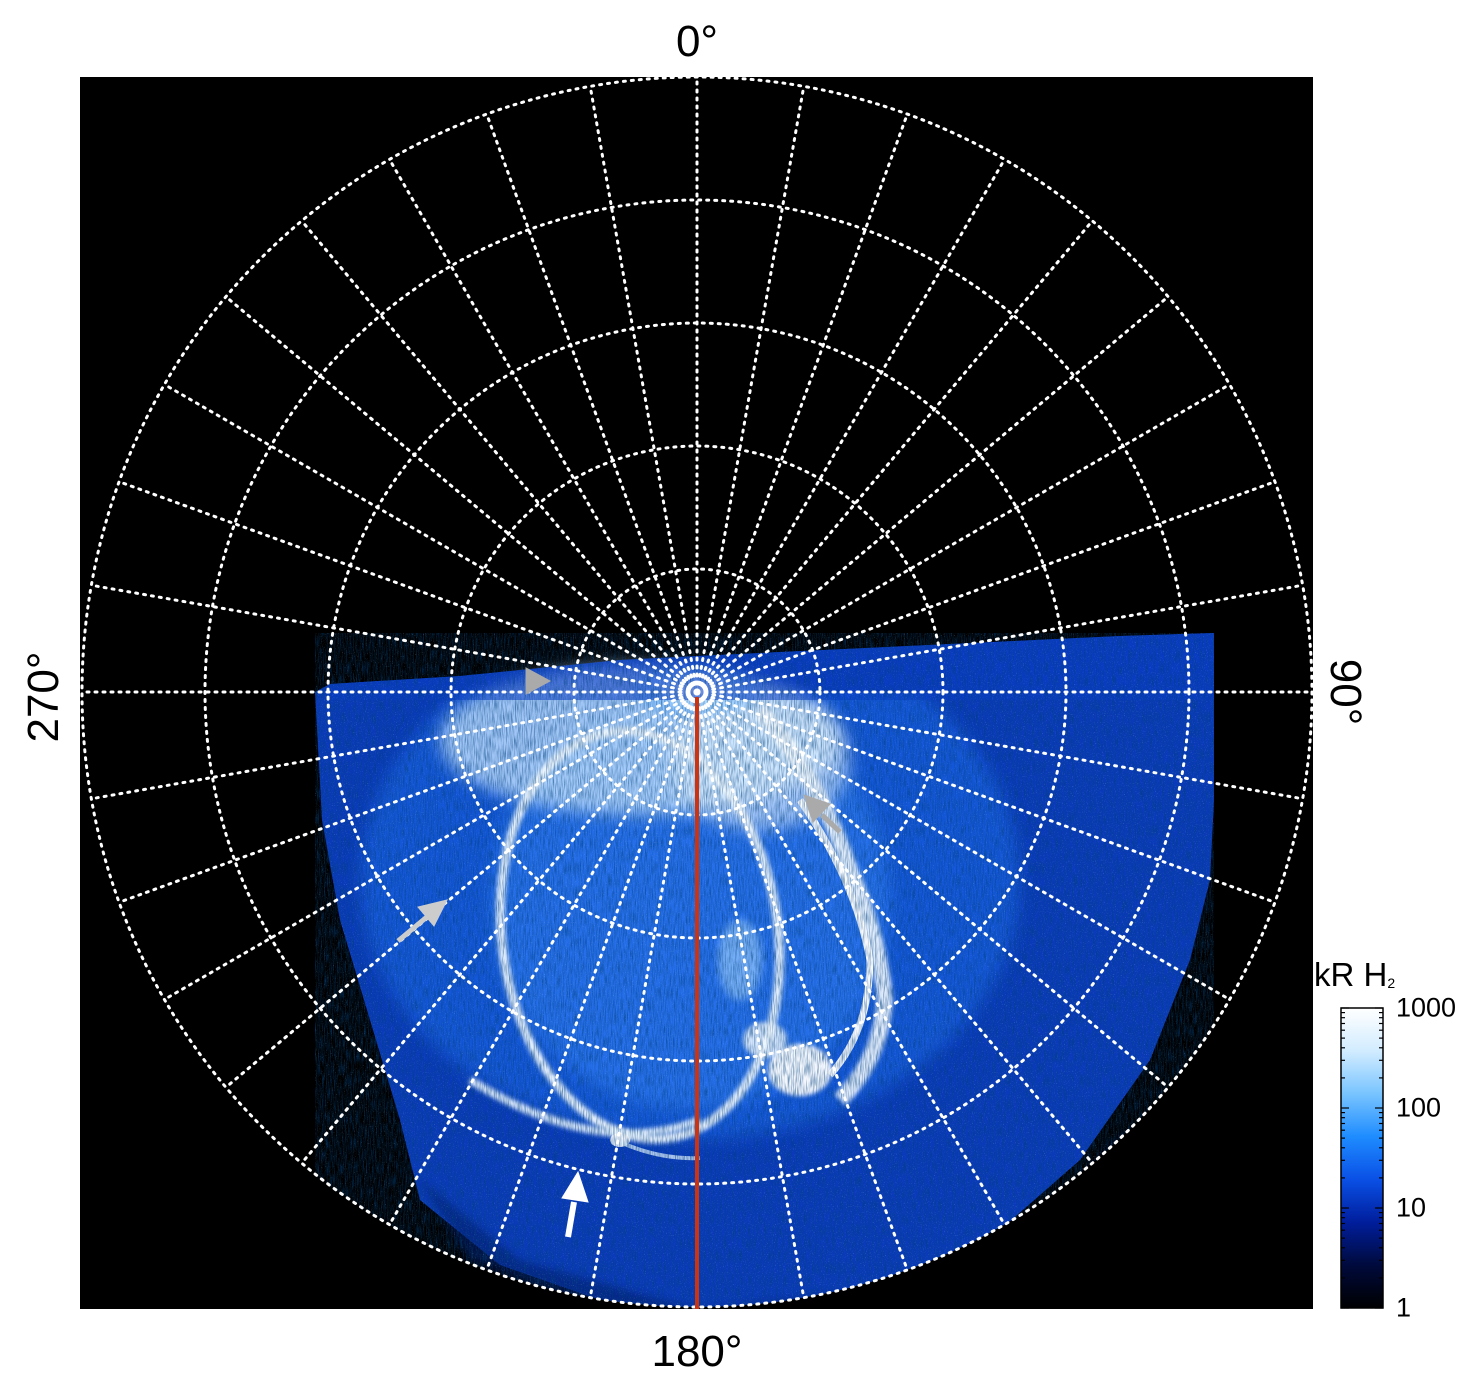 The height and width of the screenshot is (1386, 1481). I want to click on arrow-main-oval, so click(422, 921).